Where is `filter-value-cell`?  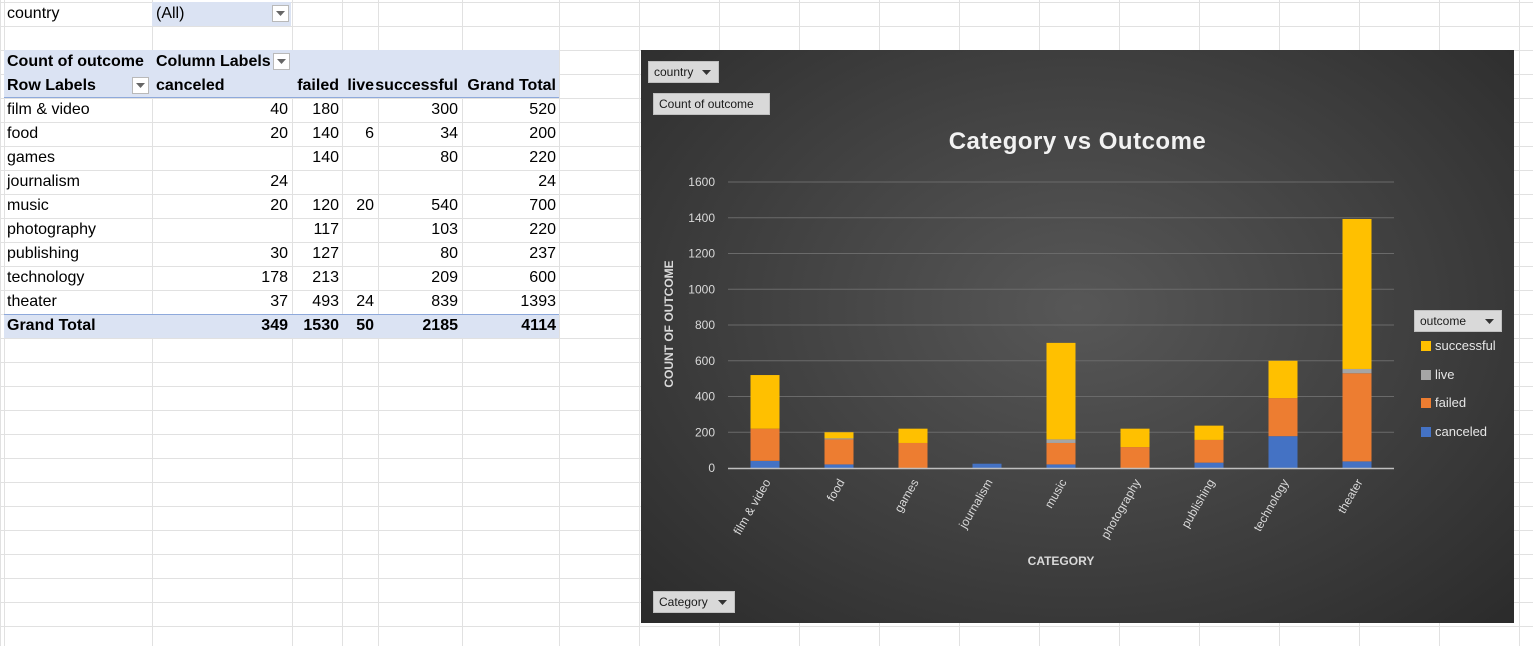 filter-value-cell is located at coordinates (221, 14).